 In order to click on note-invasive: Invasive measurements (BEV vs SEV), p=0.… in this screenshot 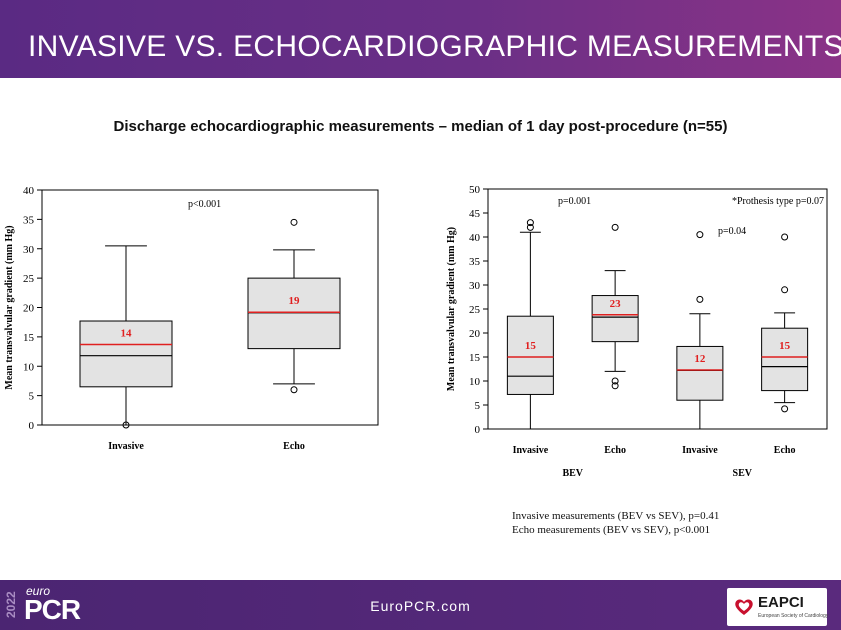, I will do `click(616, 516)`.